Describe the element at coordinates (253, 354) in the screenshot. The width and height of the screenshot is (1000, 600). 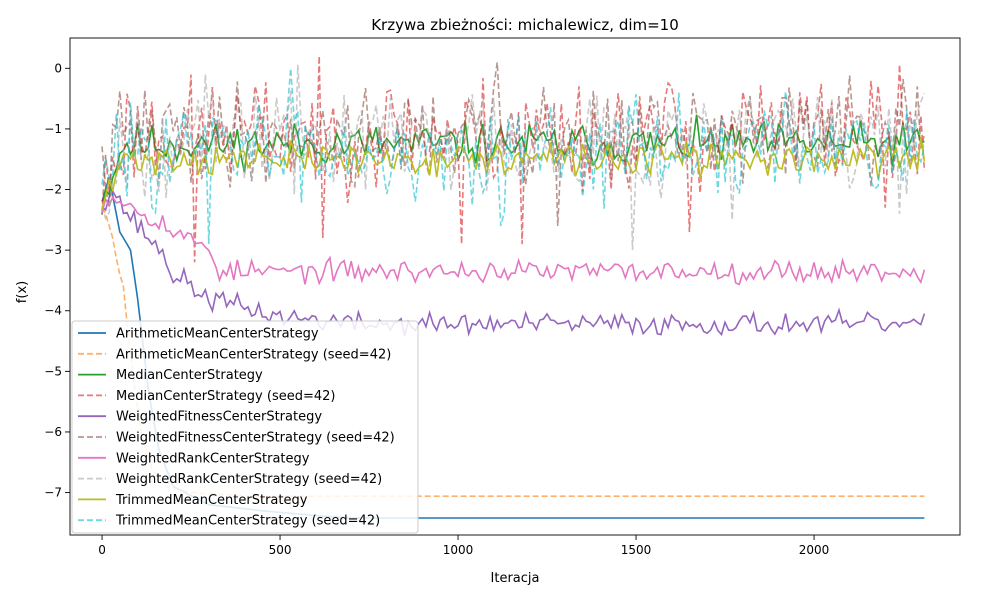
I see `legend-label: ArithmeticMeanCenterStrategy (seed=42)` at that location.